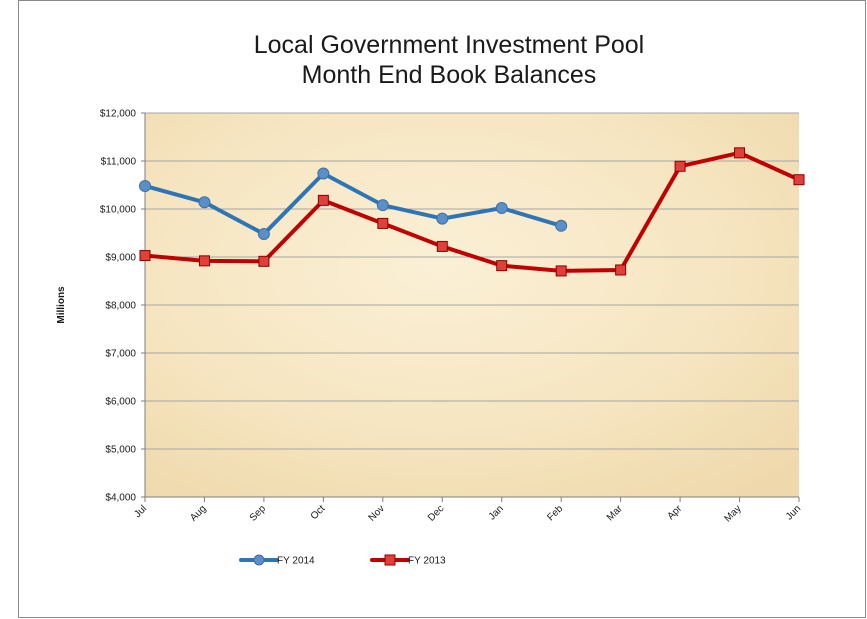 This screenshot has width=867, height=619. Describe the element at coordinates (198, 513) in the screenshot. I see `x-tick-label: Aug` at that location.